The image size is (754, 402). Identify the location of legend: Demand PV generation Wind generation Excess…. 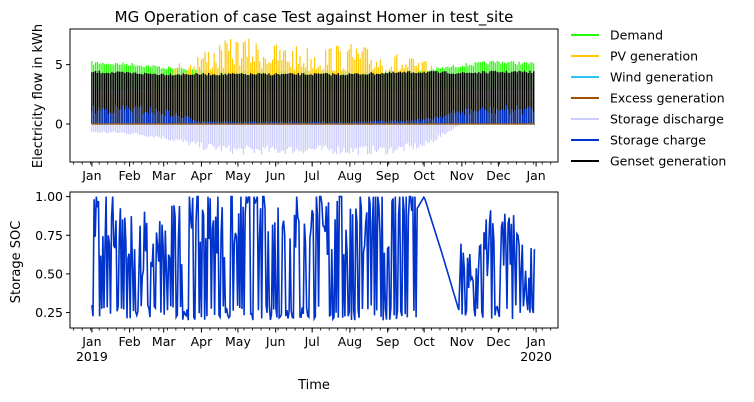
(648, 98).